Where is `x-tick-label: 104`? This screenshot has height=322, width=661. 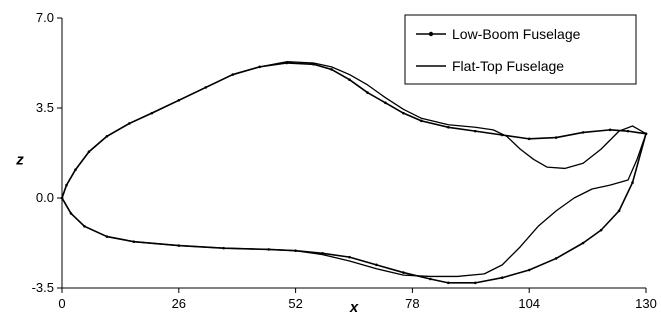
x-tick-label: 104 is located at coordinates (529, 303).